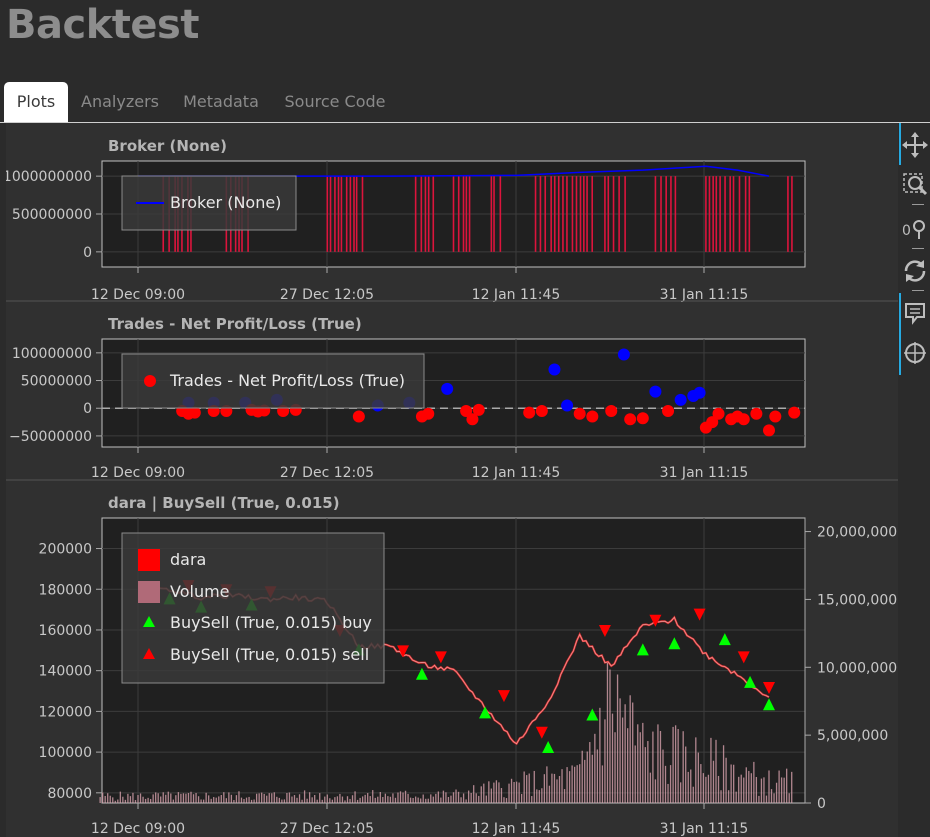 Image resolution: width=930 pixels, height=837 pixels. I want to click on legend-swatch-sell, so click(149, 653).